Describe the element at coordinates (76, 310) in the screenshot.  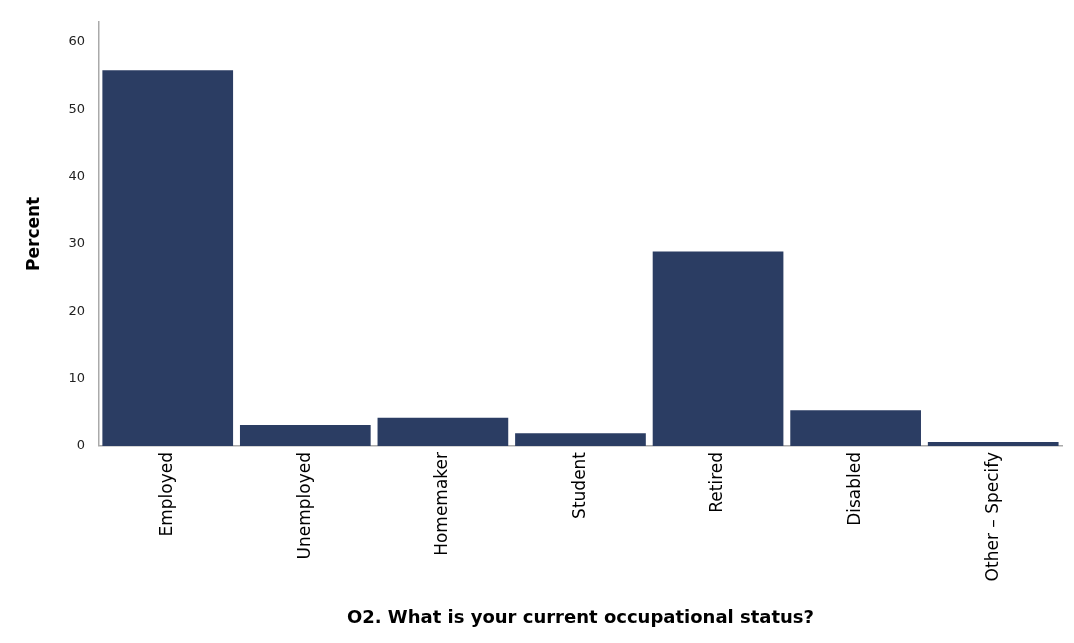
I see `y-tick-label: 20` at that location.